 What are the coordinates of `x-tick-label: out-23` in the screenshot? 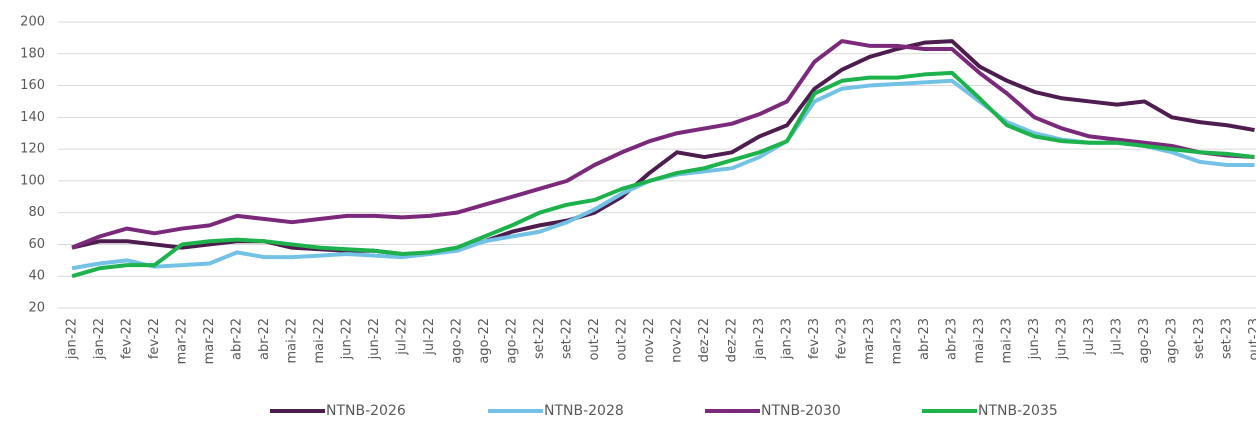 It's located at (1251, 339).